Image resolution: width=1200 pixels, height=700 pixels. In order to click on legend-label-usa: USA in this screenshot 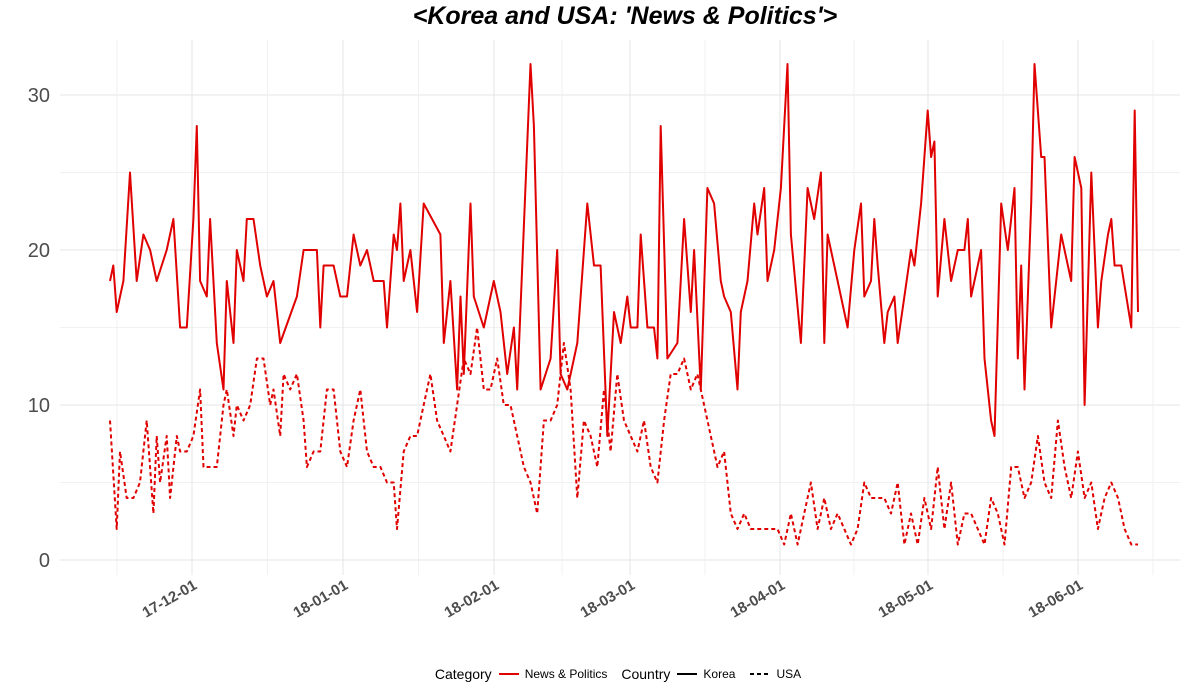, I will do `click(789, 674)`.